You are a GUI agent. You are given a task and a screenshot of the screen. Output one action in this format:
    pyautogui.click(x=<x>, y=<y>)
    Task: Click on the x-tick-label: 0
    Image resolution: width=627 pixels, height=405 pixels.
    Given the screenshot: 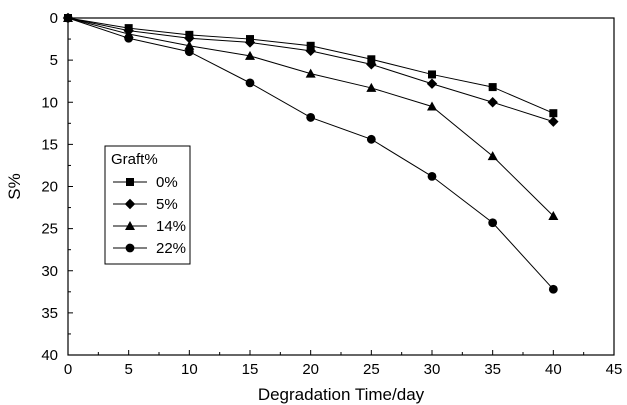 What is the action you would take?
    pyautogui.click(x=68, y=369)
    